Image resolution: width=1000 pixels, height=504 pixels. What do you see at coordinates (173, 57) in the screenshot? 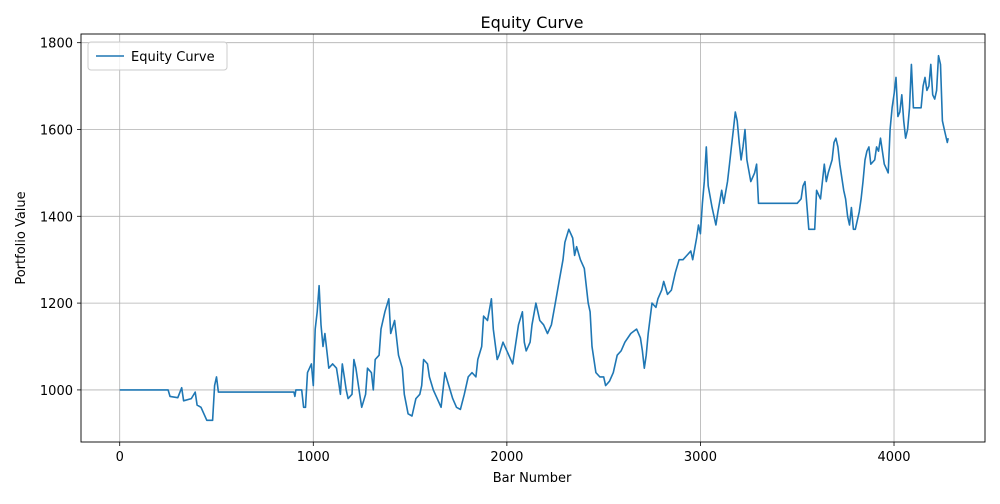
I see `legend-label-equity-curve: Equity Curve` at bounding box center [173, 57].